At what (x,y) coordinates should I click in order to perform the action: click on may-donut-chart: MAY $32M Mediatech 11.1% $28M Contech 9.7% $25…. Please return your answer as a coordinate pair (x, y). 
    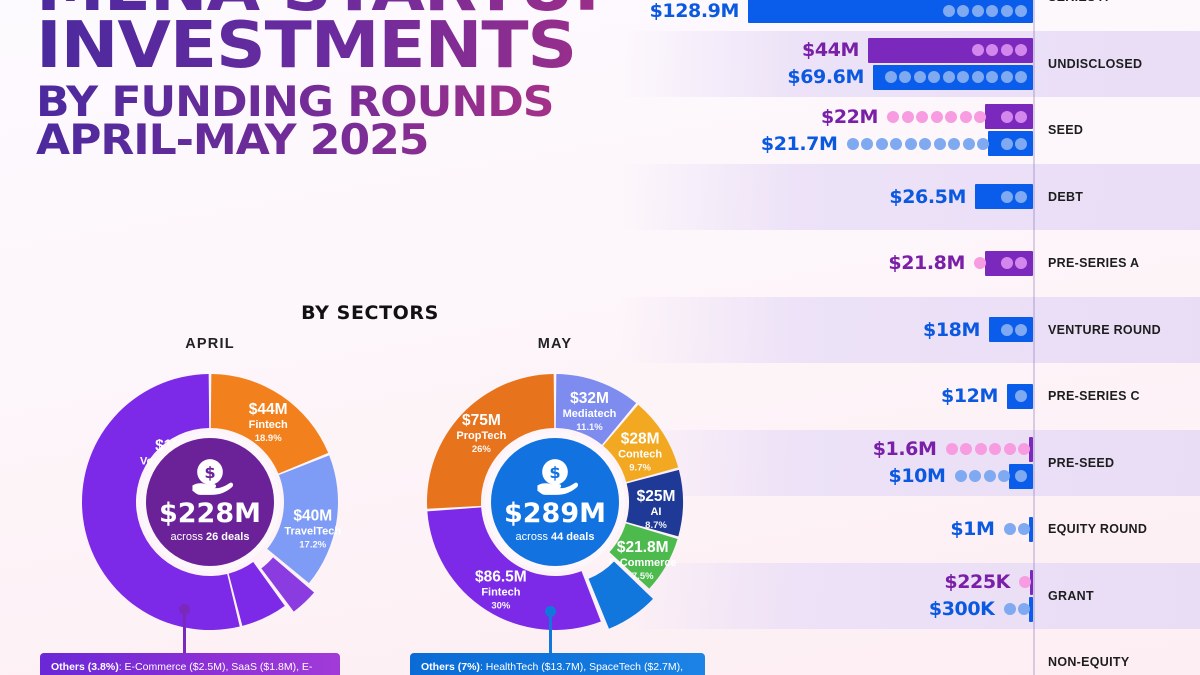
    Looking at the image, I should click on (555, 494).